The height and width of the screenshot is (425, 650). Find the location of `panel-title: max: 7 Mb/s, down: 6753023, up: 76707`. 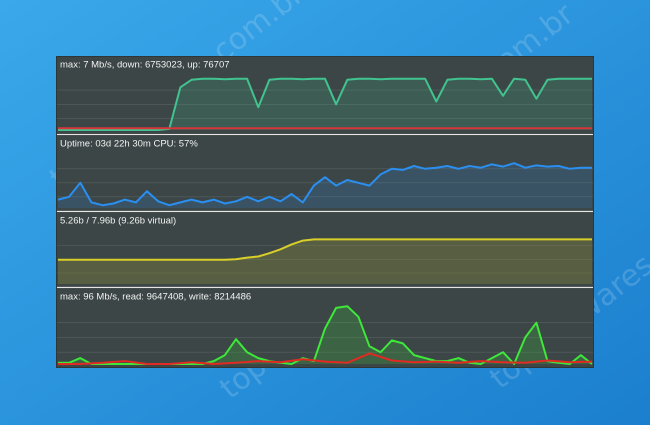

panel-title: max: 7 Mb/s, down: 6753023, up: 76707 is located at coordinates (145, 65).